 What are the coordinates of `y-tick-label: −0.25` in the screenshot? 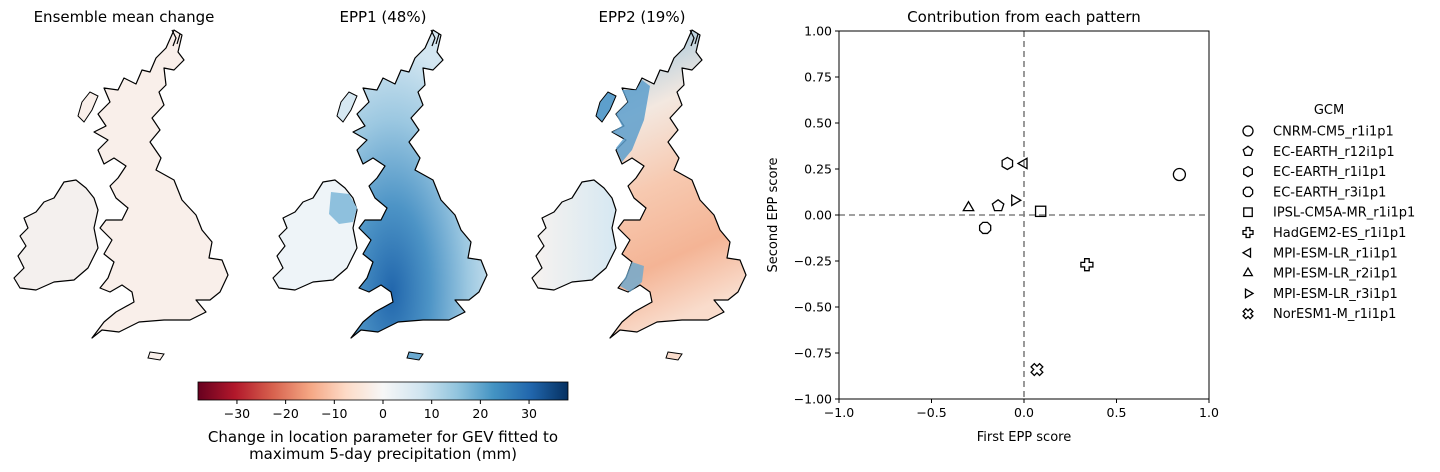 It's located at (813, 261).